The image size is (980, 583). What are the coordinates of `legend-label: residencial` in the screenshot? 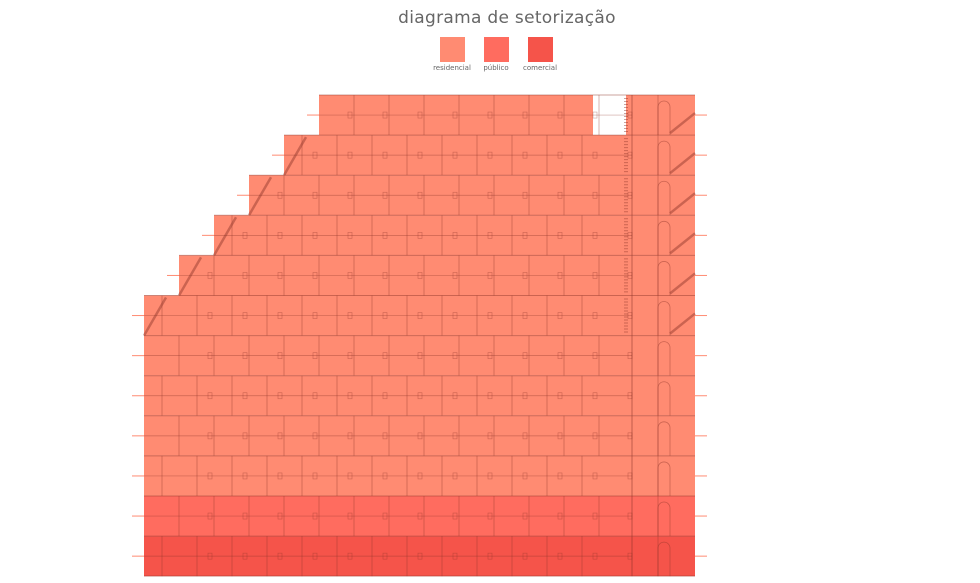 It's located at (452, 68).